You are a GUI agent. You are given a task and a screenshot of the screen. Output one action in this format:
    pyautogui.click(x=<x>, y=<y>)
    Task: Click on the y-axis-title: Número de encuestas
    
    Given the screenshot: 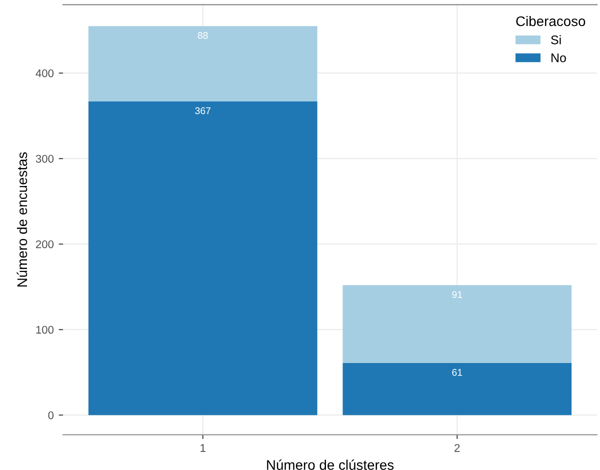 What is the action you would take?
    pyautogui.click(x=22, y=219)
    